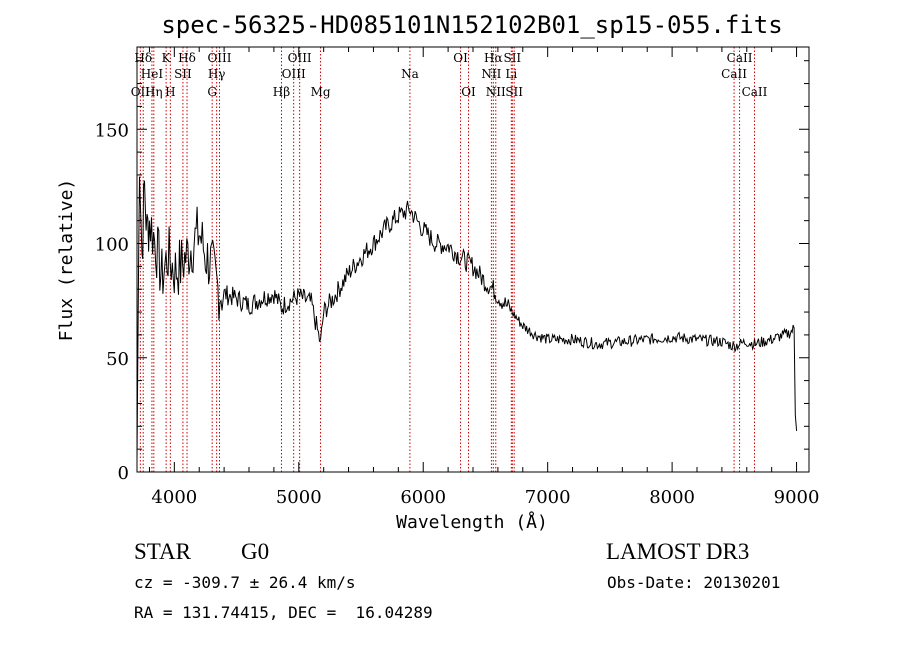 The width and height of the screenshot is (900, 649). What do you see at coordinates (299, 497) in the screenshot?
I see `x-tick-label: 5000` at bounding box center [299, 497].